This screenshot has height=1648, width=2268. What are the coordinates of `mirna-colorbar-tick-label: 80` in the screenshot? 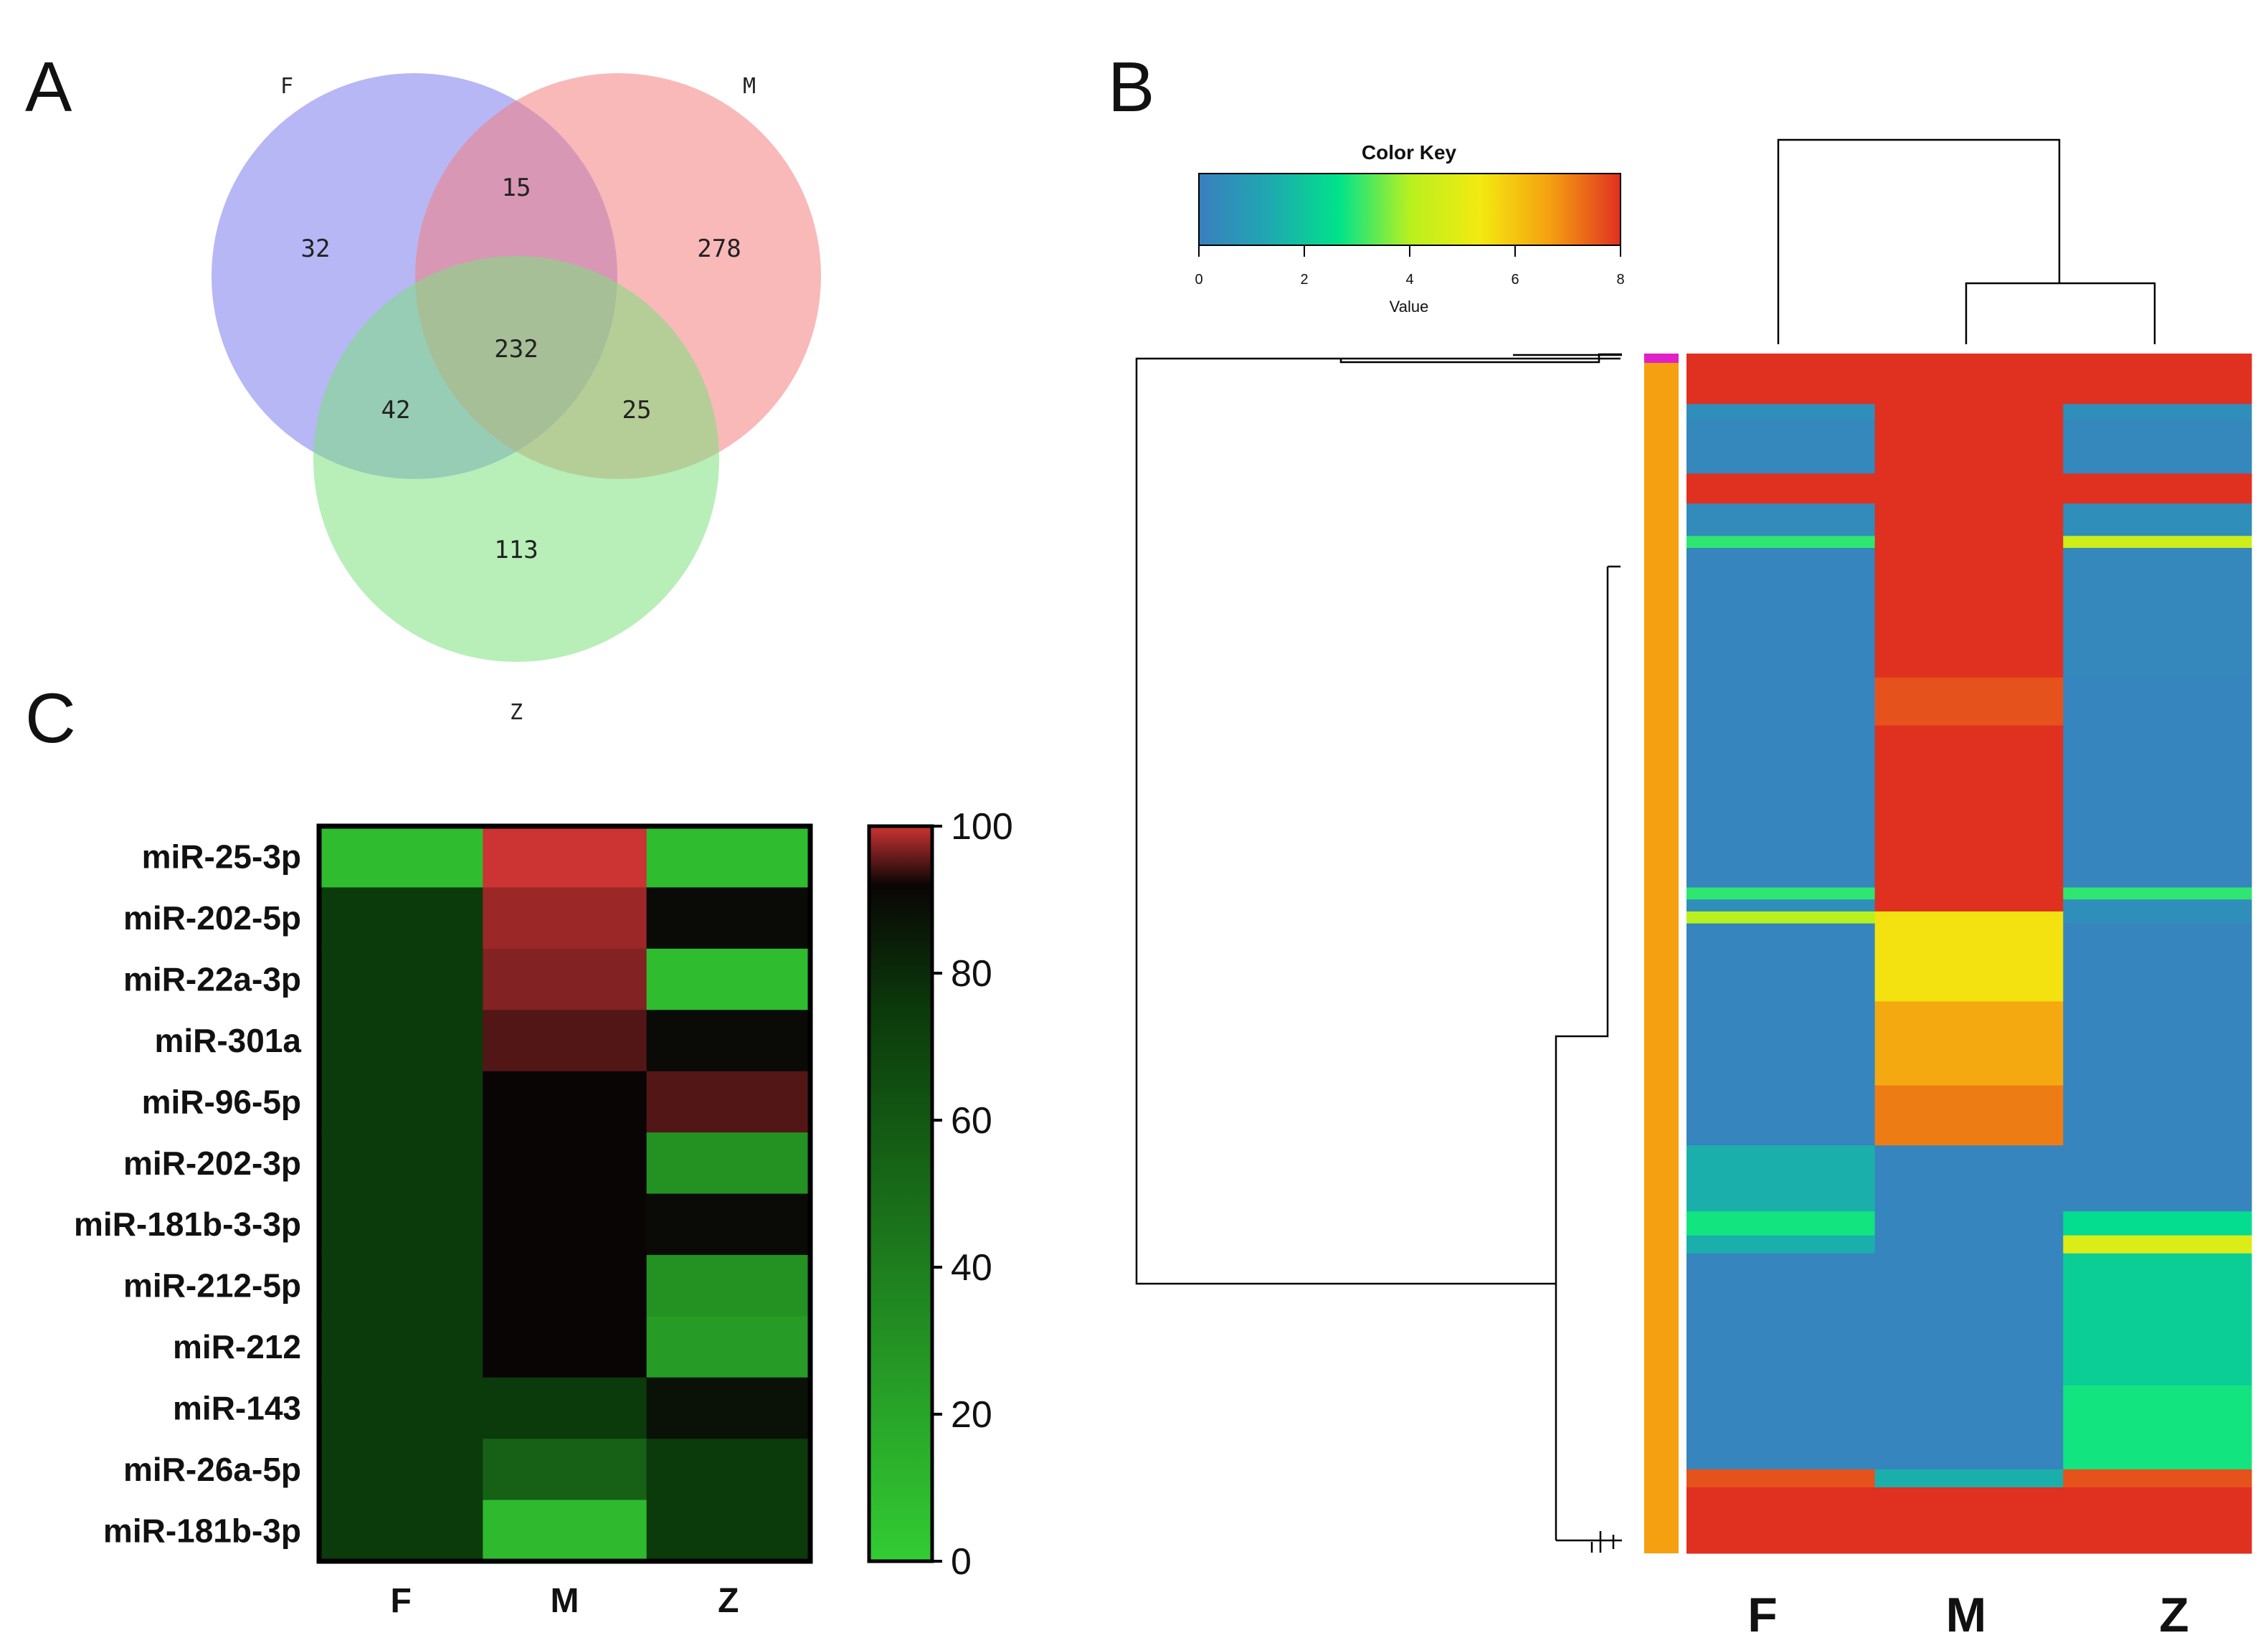 It's located at (971, 974).